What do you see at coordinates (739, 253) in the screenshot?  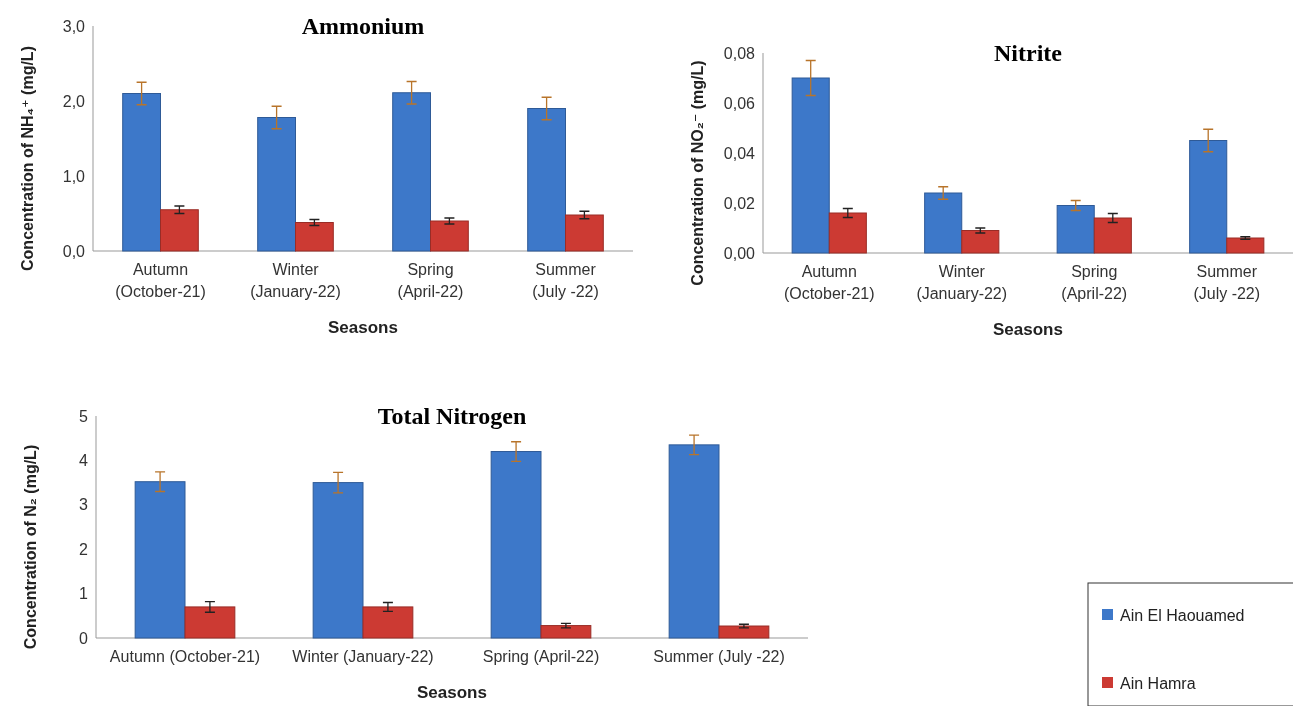 I see `y-tick-label: 0,00` at bounding box center [739, 253].